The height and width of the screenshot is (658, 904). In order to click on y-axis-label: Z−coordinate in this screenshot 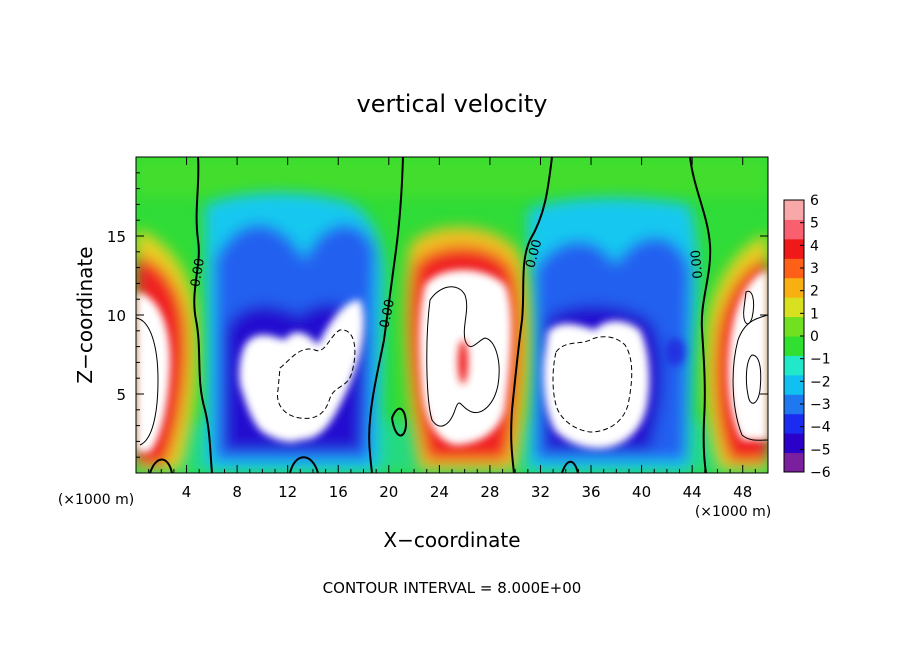, I will do `click(85, 314)`.